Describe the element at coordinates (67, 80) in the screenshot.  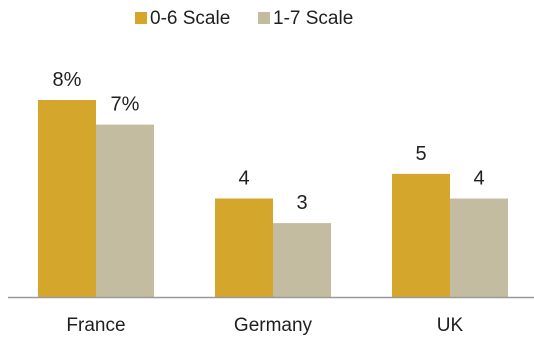
I see `data-label-france-series-1: 8%` at that location.